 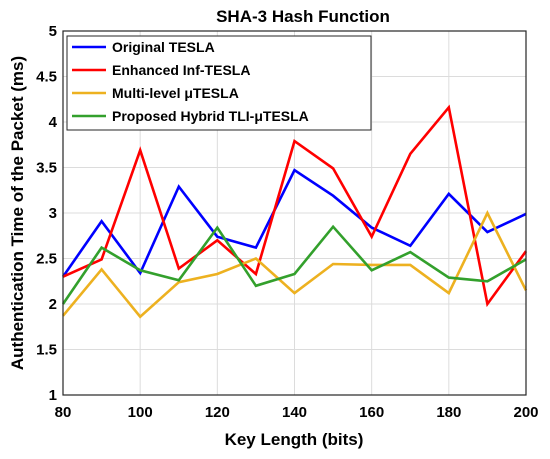 I want to click on x-tick-label: 140, so click(x=294, y=412).